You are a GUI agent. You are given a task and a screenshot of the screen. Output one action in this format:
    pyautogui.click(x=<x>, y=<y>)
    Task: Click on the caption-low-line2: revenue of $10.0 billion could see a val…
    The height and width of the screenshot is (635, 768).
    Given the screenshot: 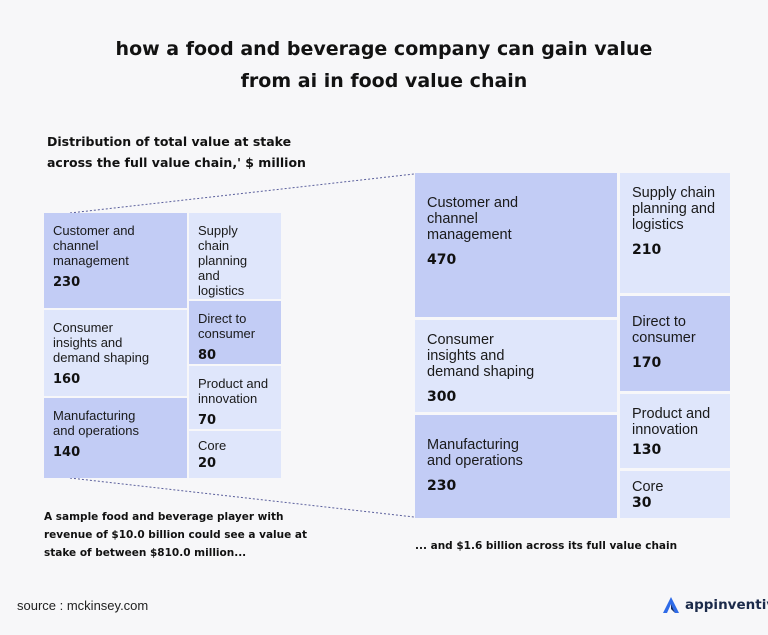 What is the action you would take?
    pyautogui.click(x=176, y=535)
    